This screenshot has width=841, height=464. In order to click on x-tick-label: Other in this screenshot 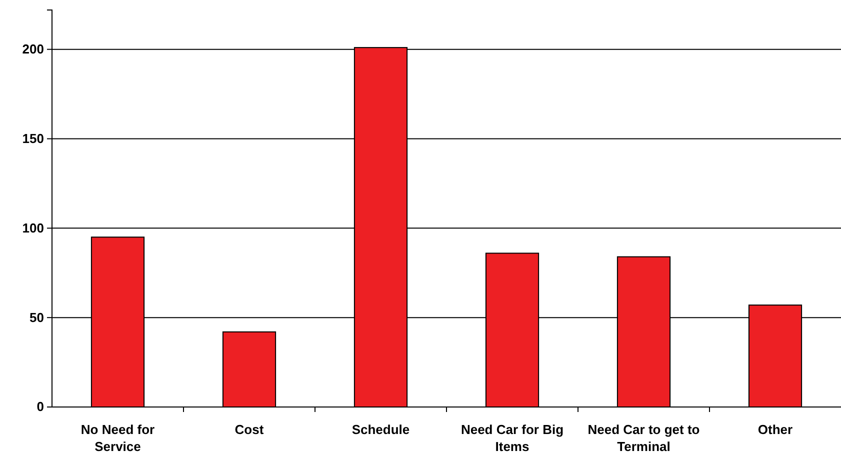, I will do `click(775, 429)`.